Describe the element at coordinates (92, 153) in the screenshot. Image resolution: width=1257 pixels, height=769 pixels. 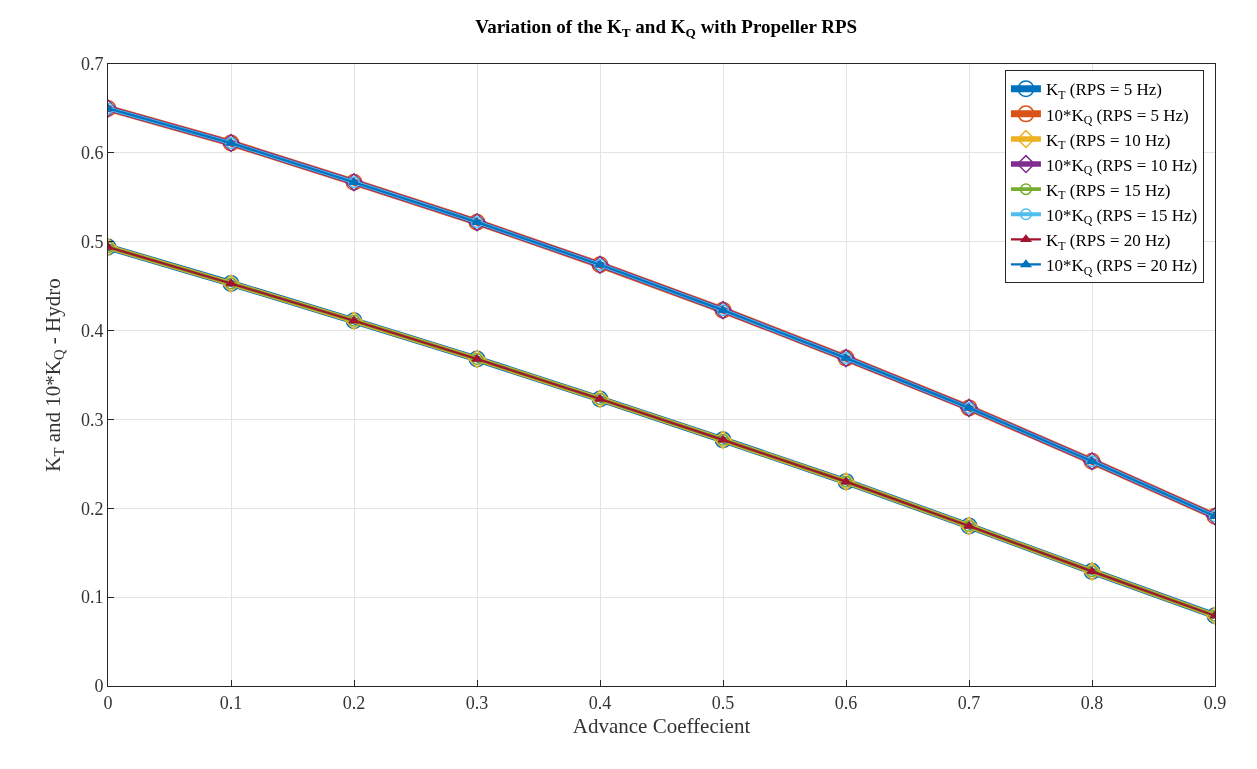
I see `y-tick-label: 0.6` at that location.